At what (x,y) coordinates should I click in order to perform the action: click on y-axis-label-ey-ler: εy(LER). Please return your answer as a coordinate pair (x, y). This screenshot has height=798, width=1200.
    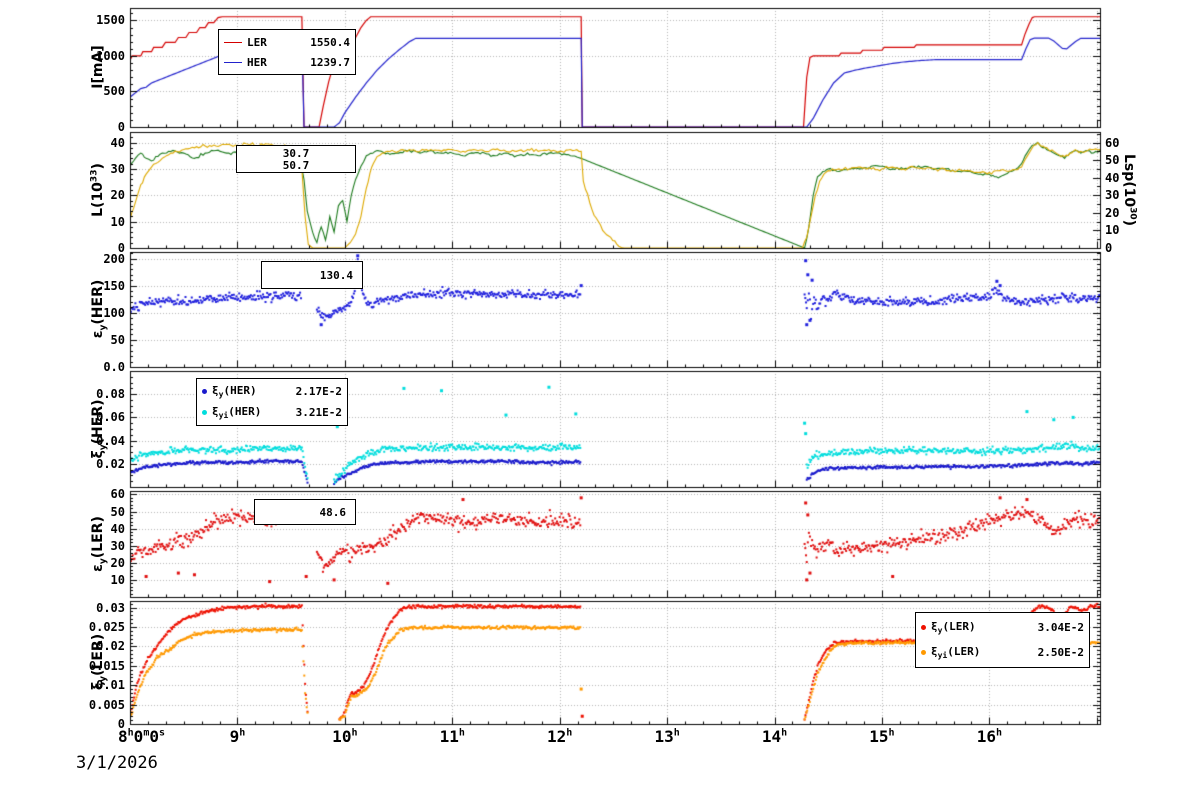
    Looking at the image, I should click on (99, 544).